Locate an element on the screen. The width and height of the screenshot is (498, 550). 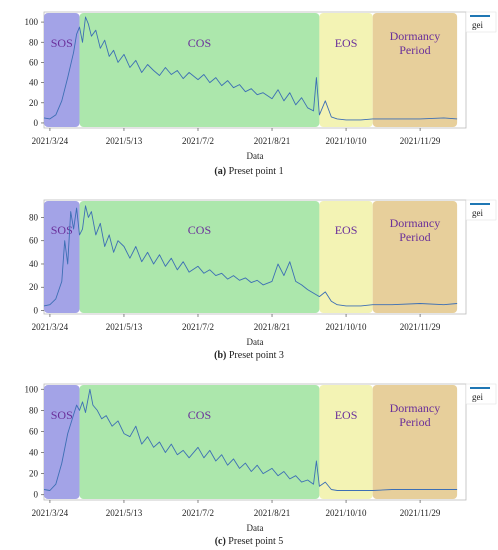
chart-a-caption-text: Preset point 1 is located at coordinates (255, 171).